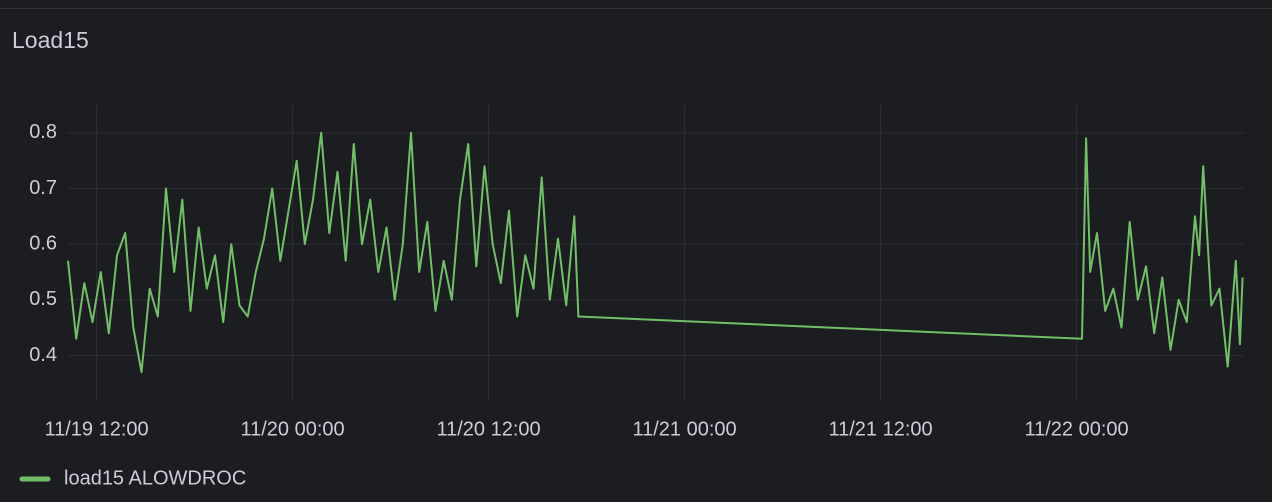  What do you see at coordinates (488, 429) in the screenshot?
I see `x-tick-label: 11/20 12:00` at bounding box center [488, 429].